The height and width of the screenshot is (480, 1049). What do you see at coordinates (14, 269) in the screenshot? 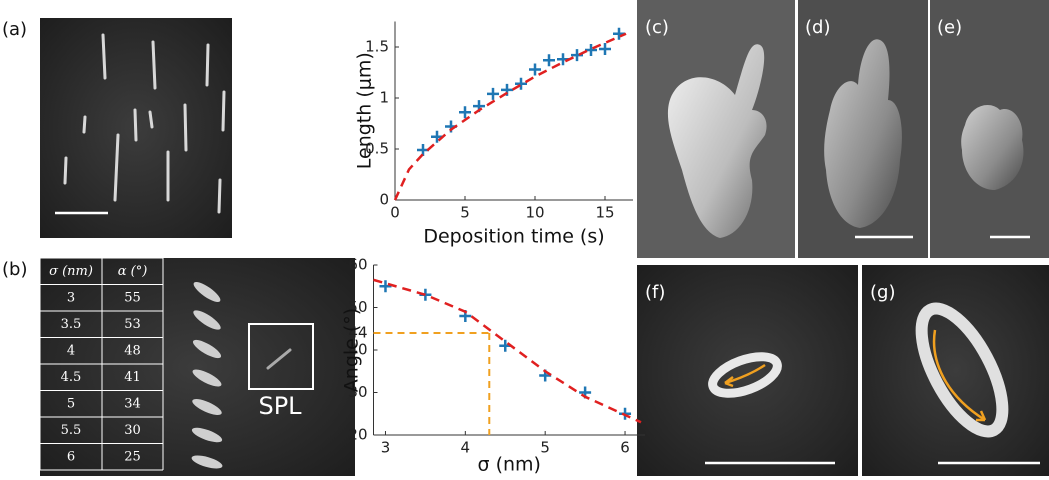
I see `panel-label: (b)` at bounding box center [14, 269].